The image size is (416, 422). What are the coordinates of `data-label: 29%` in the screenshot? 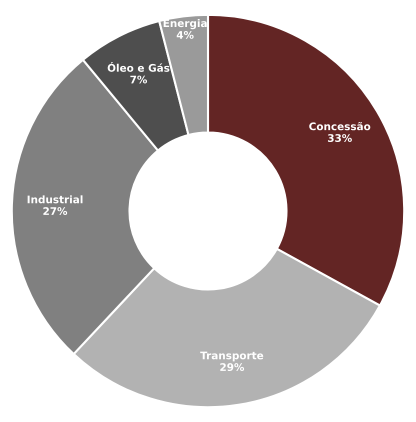 It's located at (232, 367).